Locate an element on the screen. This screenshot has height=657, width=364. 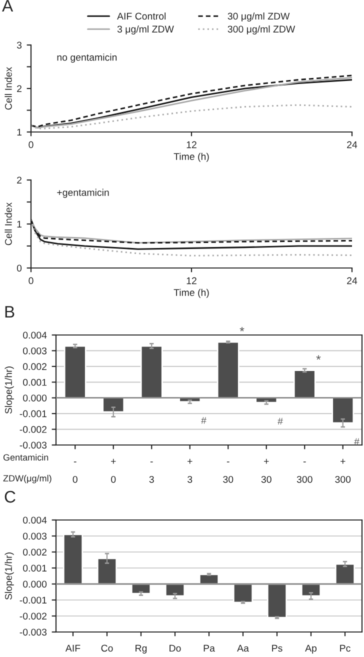
y-tick-label: 0 is located at coordinates (19, 268).